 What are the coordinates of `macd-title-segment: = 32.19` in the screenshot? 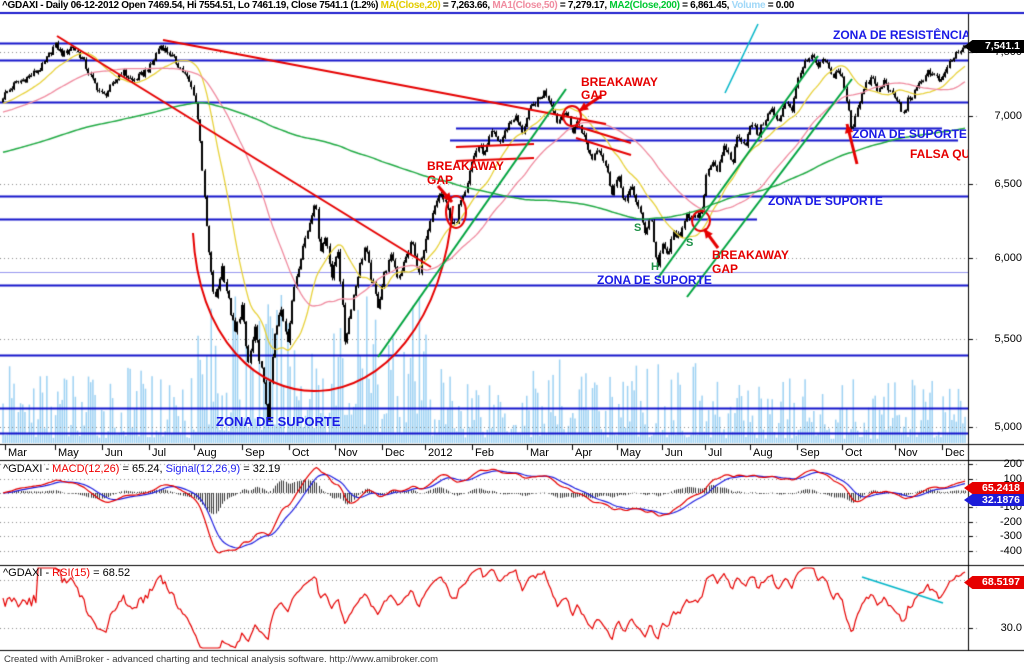 It's located at (260, 469).